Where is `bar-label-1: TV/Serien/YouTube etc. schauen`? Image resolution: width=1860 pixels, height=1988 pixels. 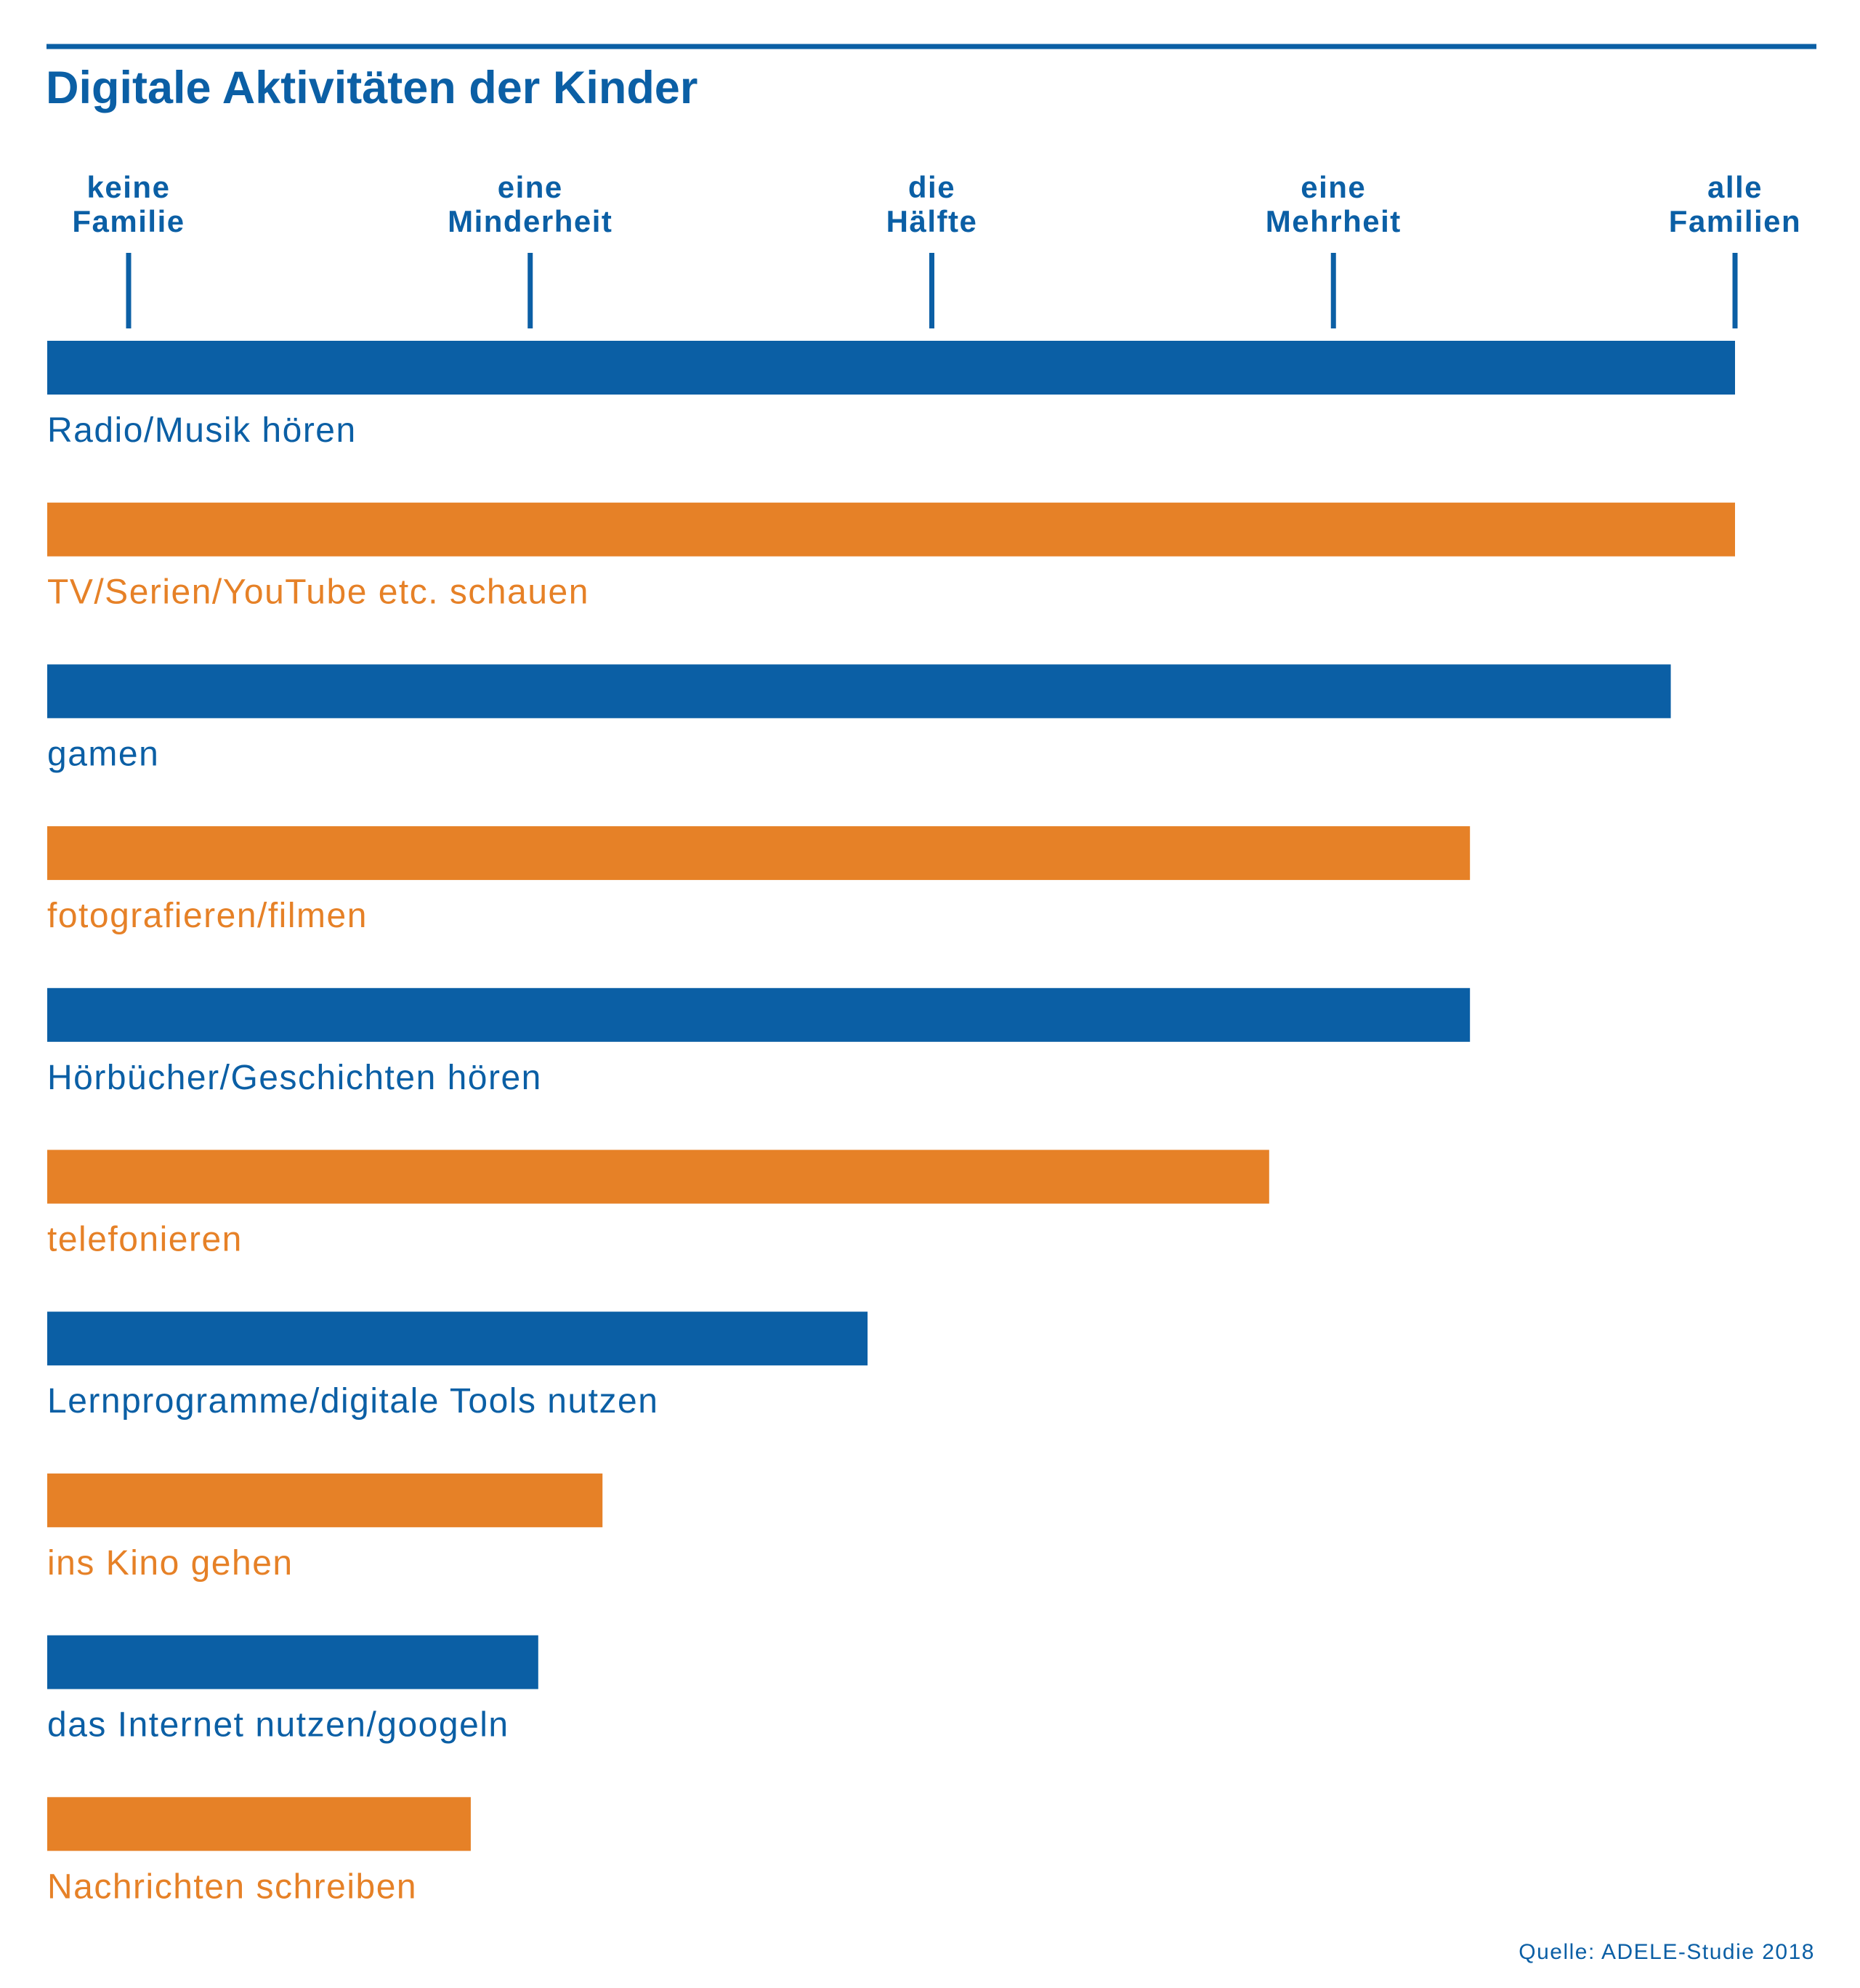 bar-label-1: TV/Serien/YouTube etc. schauen is located at coordinates (318, 592).